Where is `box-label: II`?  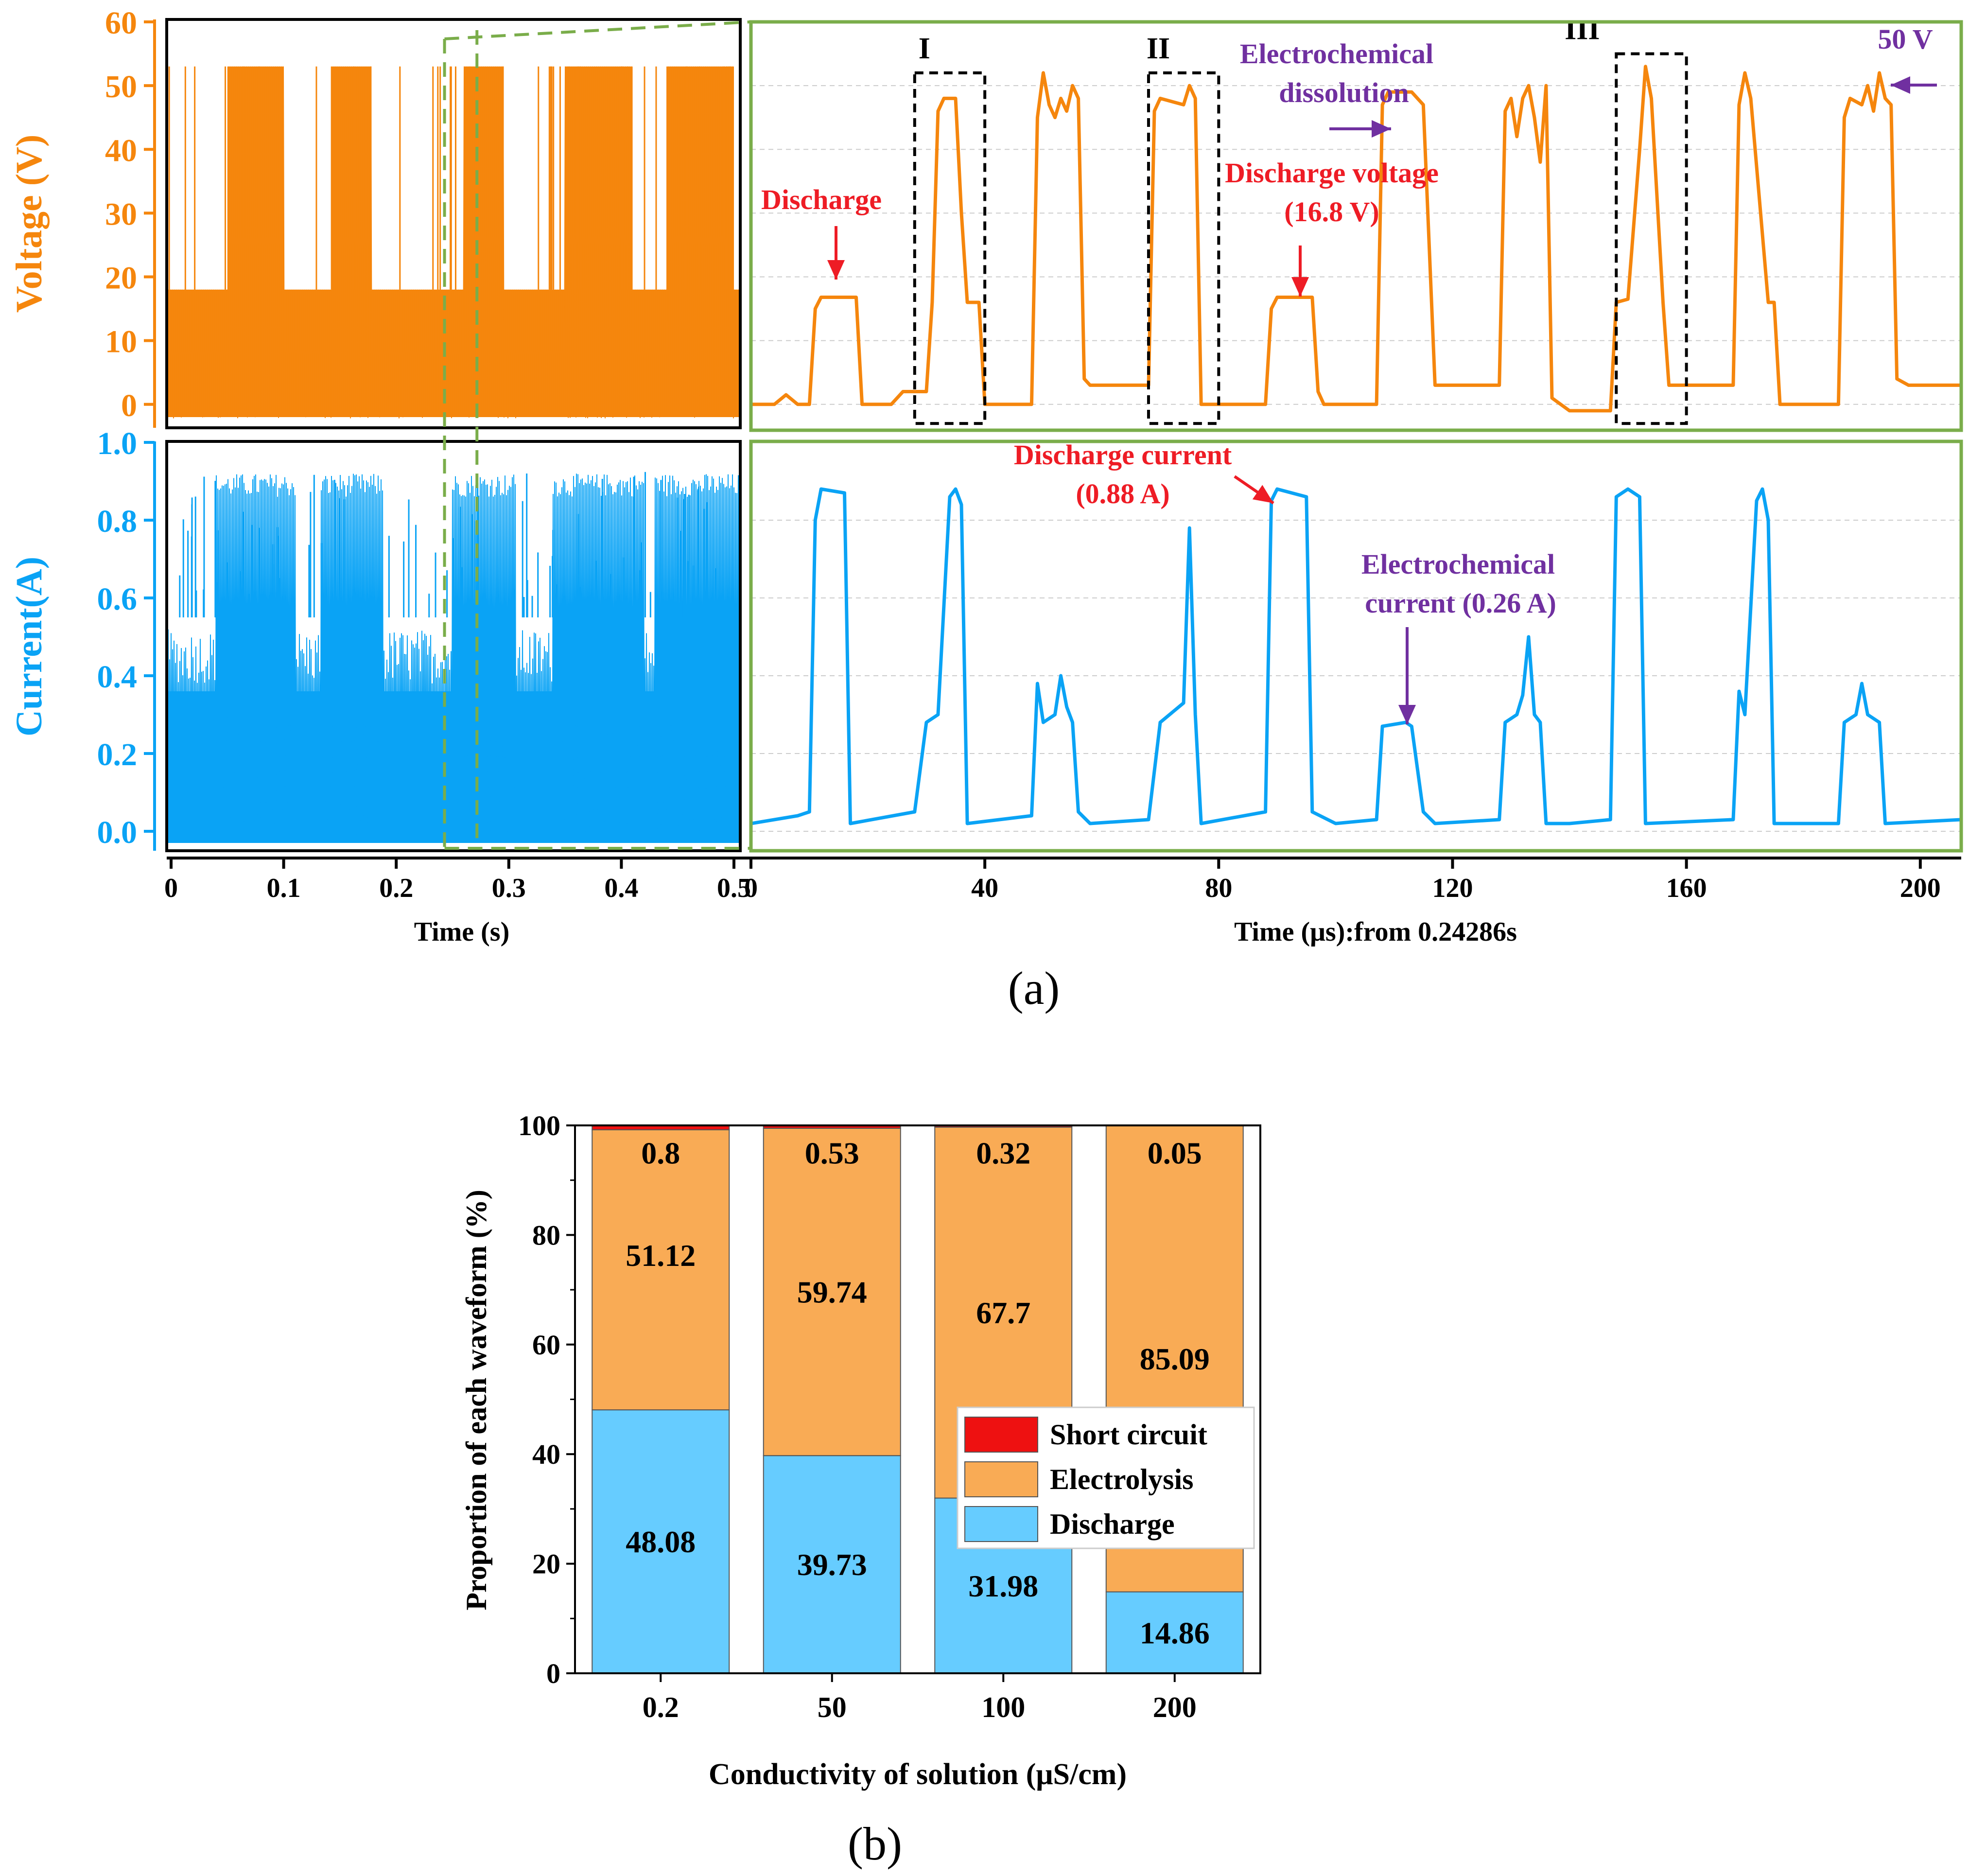
box-label: II is located at coordinates (1158, 49).